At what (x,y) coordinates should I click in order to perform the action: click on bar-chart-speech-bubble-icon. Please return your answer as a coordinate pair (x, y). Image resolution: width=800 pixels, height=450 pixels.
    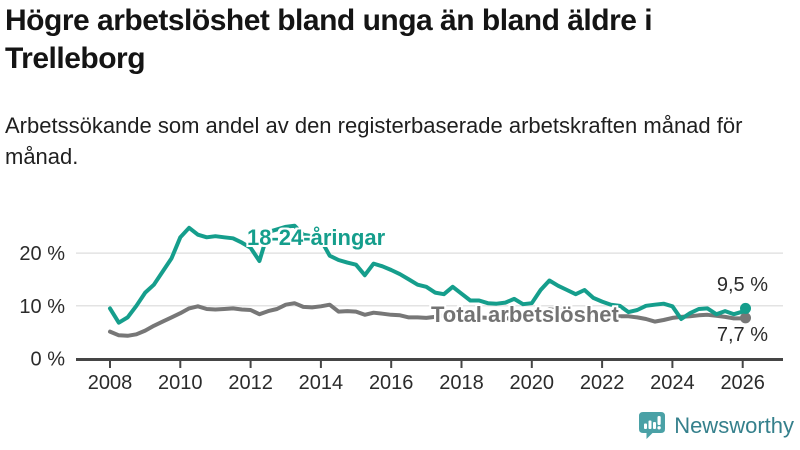
    Looking at the image, I should click on (652, 425).